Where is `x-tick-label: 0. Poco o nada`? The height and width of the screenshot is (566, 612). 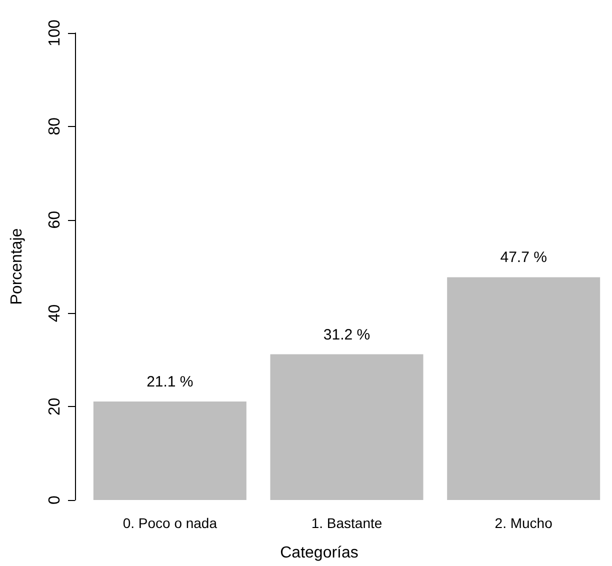 x-tick-label: 0. Poco o nada is located at coordinates (170, 523).